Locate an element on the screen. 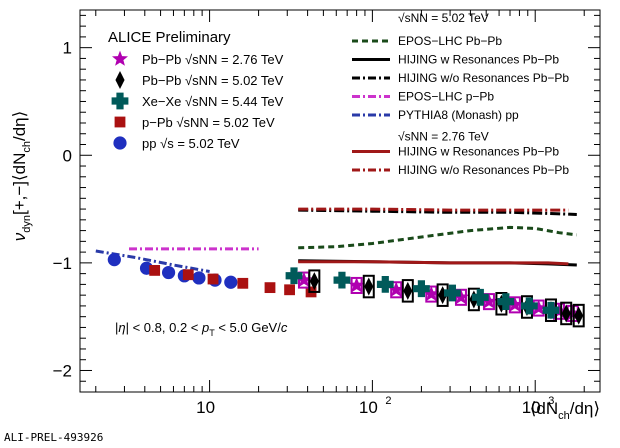  y-tick-label: 0 is located at coordinates (67, 155).